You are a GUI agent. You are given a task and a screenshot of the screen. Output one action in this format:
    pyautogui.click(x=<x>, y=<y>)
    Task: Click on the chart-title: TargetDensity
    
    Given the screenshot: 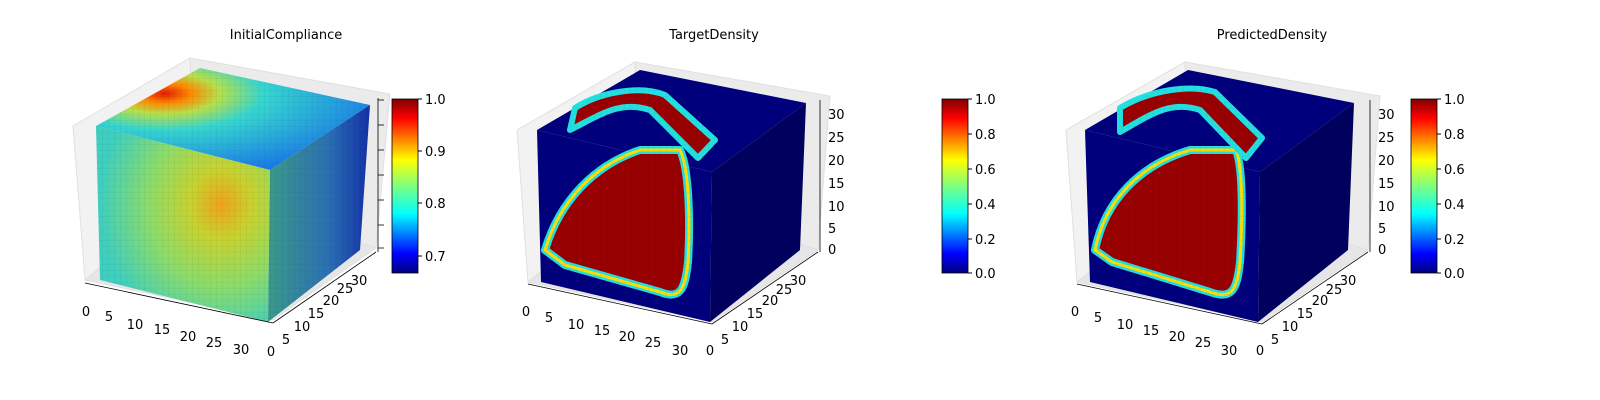 What is the action you would take?
    pyautogui.click(x=713, y=35)
    